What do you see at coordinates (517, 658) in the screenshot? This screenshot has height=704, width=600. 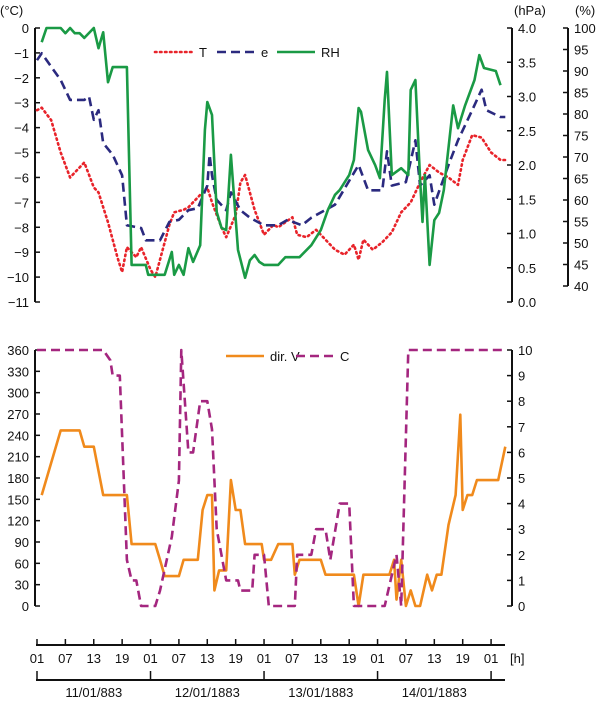 I see `time-axis-unit: [h]` at bounding box center [517, 658].